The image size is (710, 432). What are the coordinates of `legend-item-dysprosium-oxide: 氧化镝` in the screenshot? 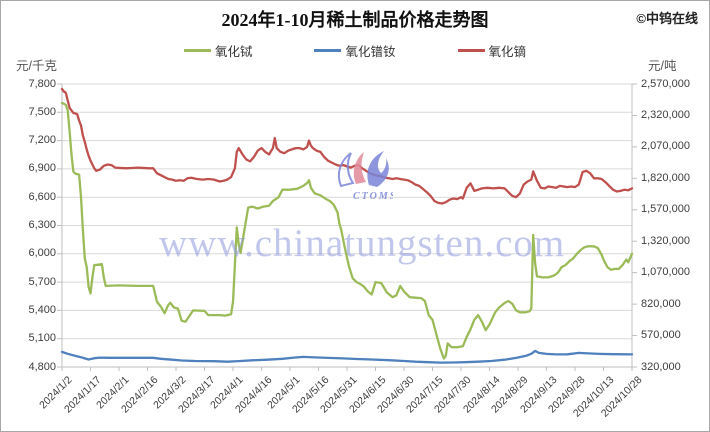 It's located at (492, 50).